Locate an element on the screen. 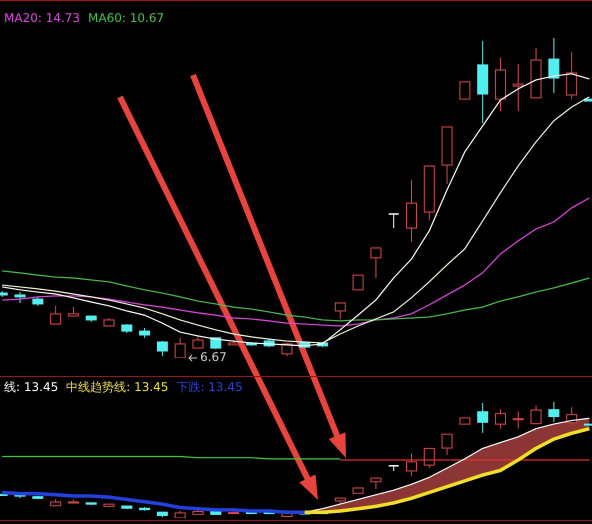 This screenshot has width=592, height=524. text: MA20: 14.73 is located at coordinates (42, 18).